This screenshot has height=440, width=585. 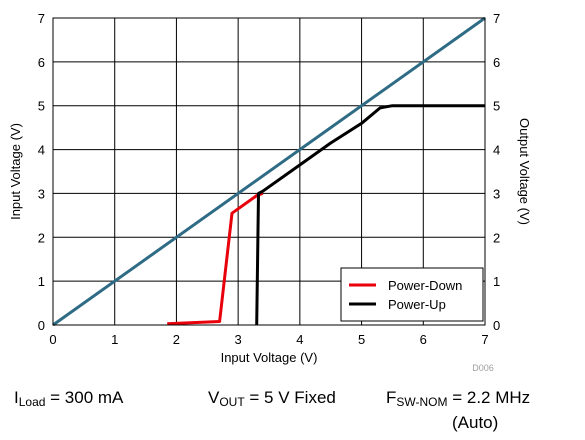 What do you see at coordinates (484, 339) in the screenshot?
I see `x-tick-label: 7` at bounding box center [484, 339].